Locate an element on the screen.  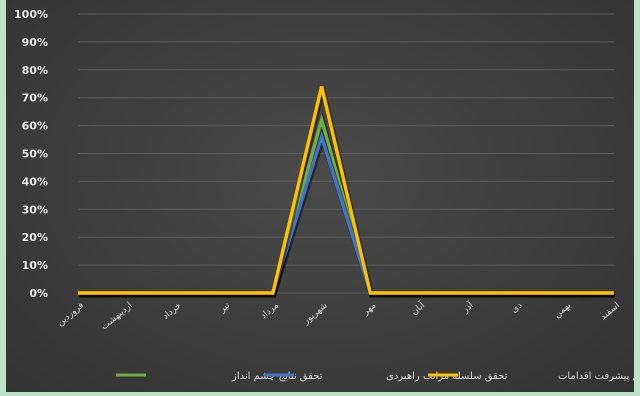
x-tick-label: بهمن is located at coordinates (562, 311).